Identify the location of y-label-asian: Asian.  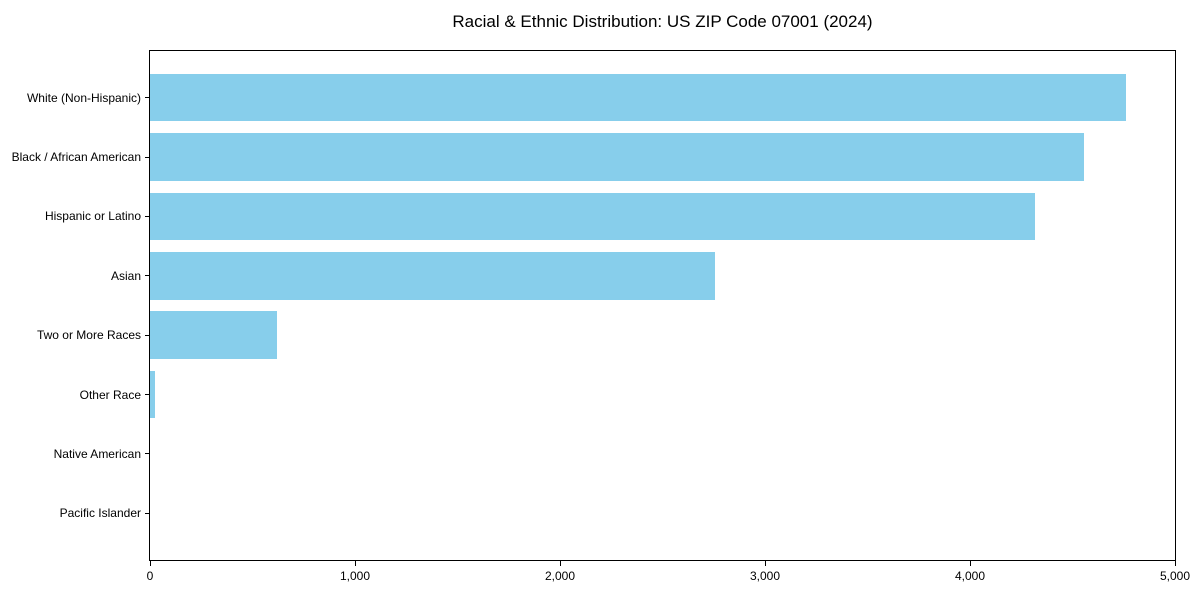
(125, 275).